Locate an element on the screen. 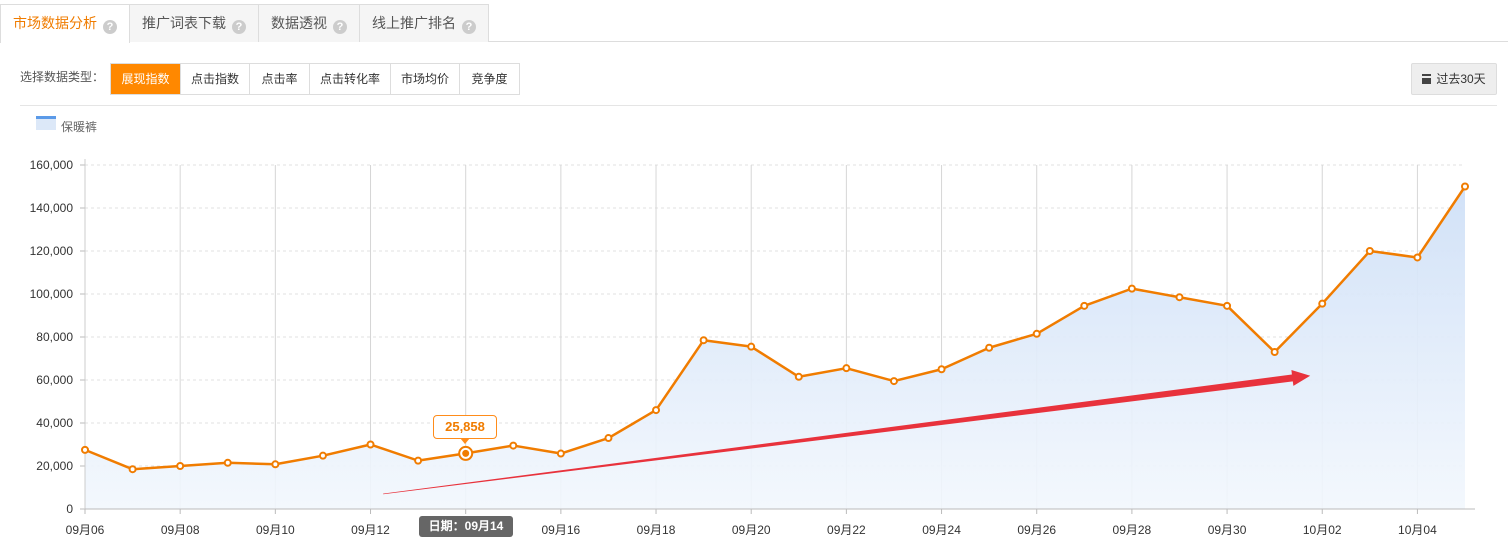 This screenshot has width=1508, height=557. tab-label: 市场数据分析 is located at coordinates (55, 23).